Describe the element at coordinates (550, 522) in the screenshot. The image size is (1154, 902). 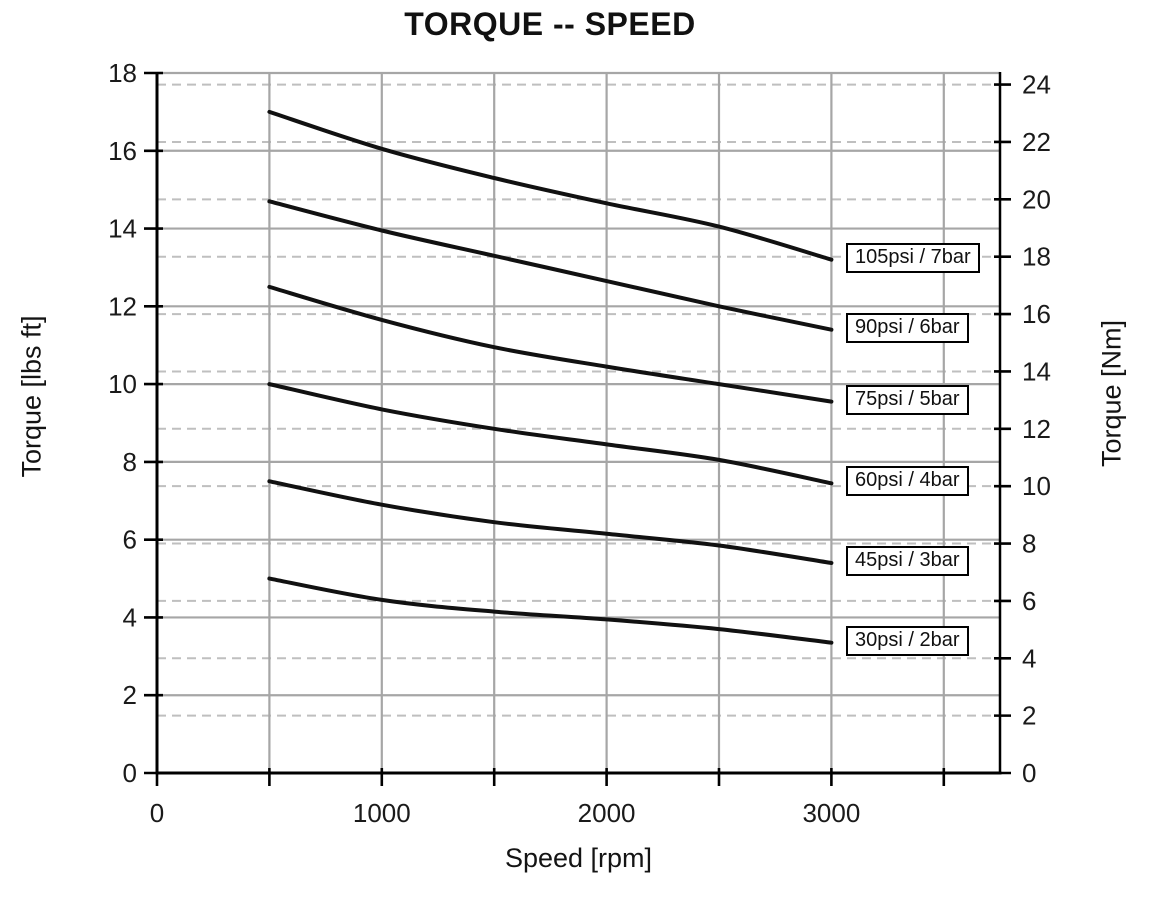
I see `curve-45psi-3bar` at that location.